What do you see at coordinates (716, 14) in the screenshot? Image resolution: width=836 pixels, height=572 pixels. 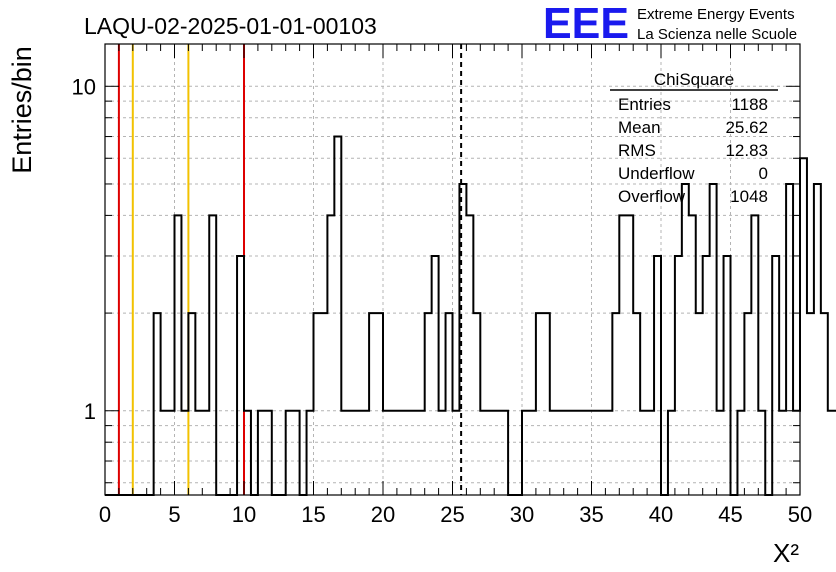 I see `brand-line-1: Extreme Energy Events` at bounding box center [716, 14].